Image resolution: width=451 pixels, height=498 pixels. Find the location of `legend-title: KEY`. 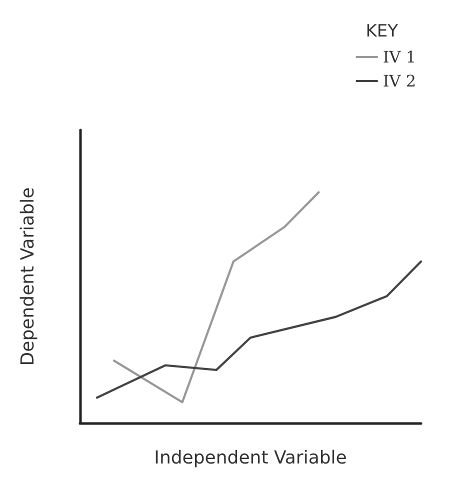

legend-title: KEY is located at coordinates (382, 32).